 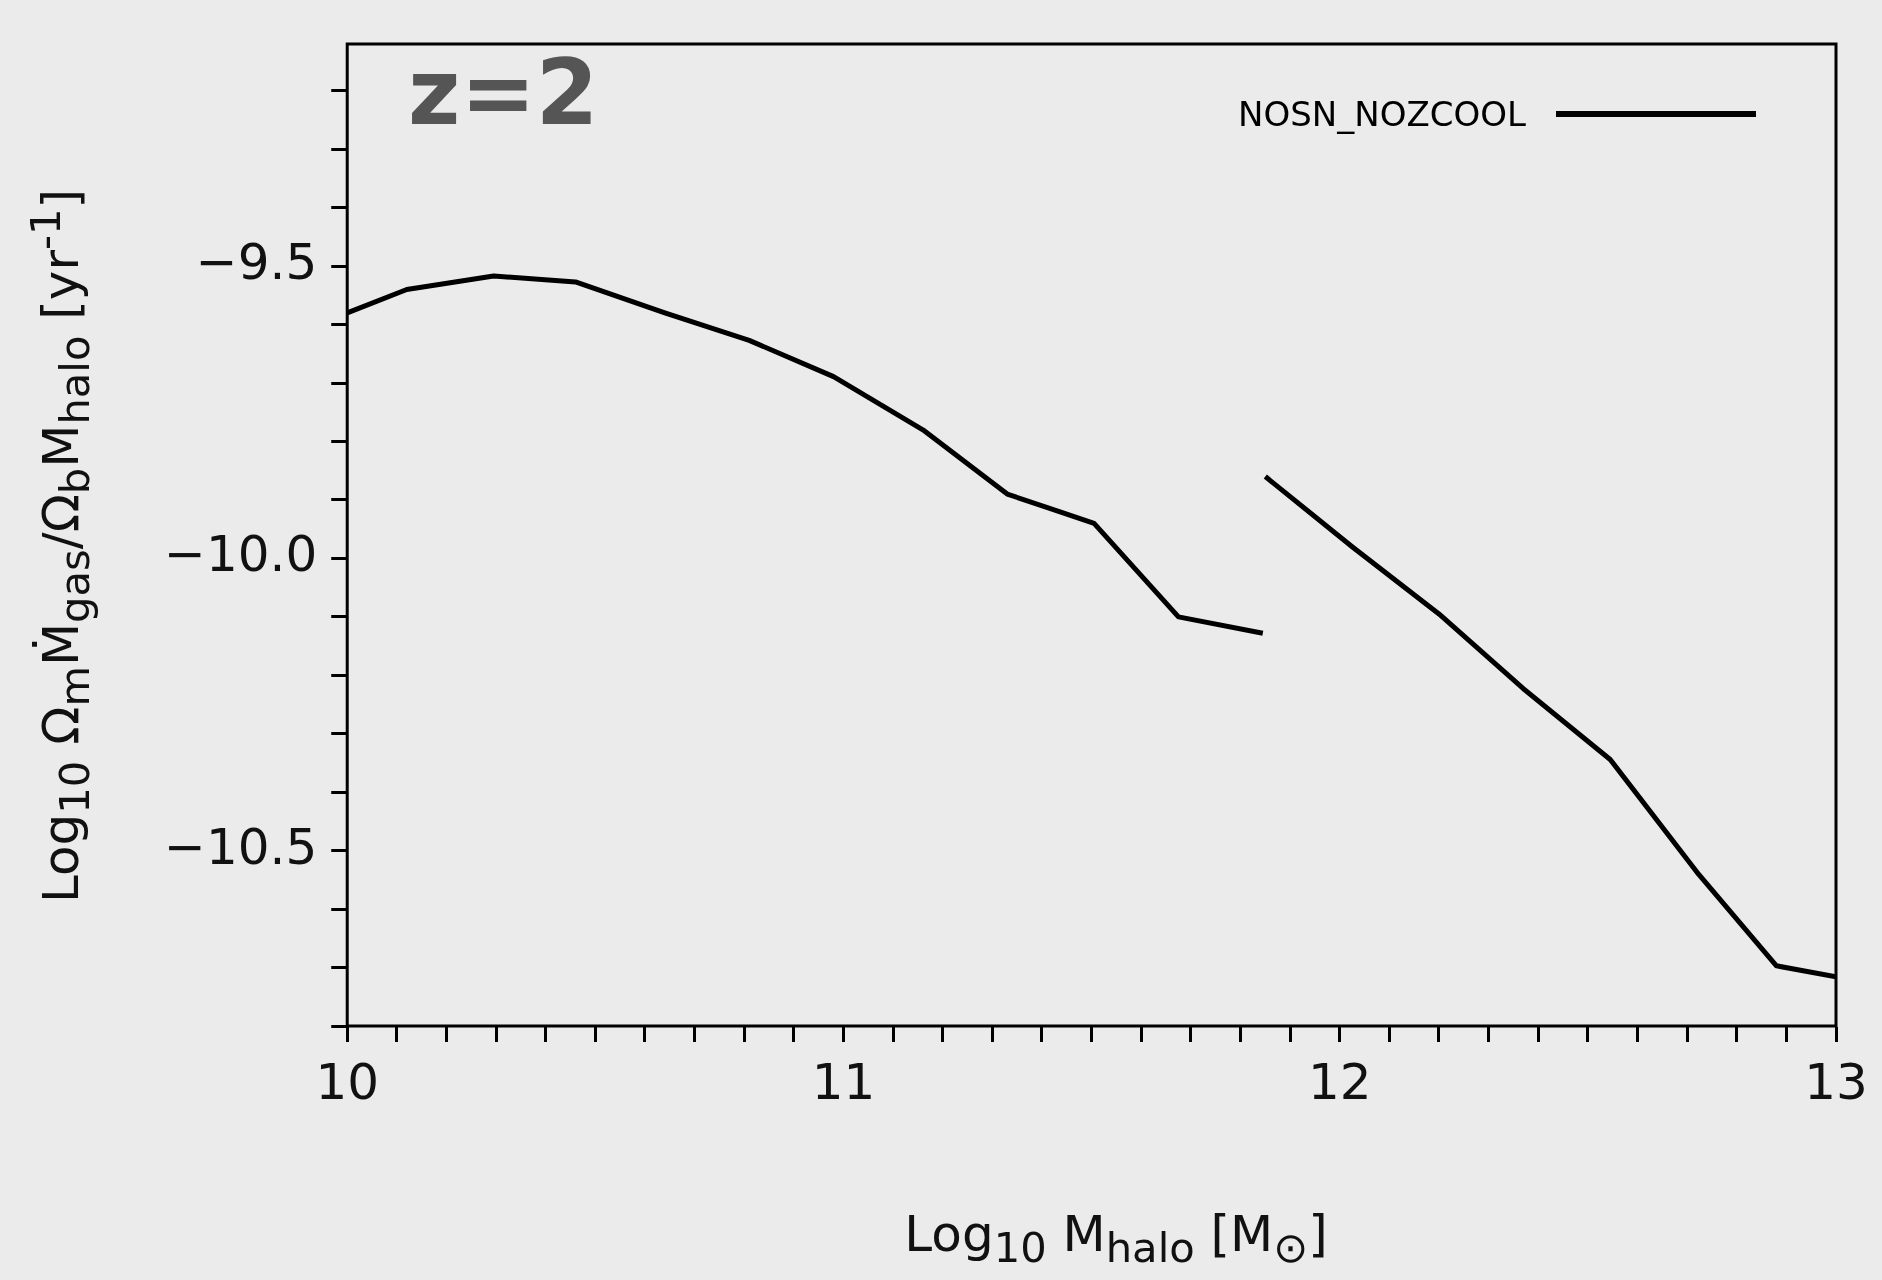 What do you see at coordinates (1836, 1081) in the screenshot?
I see `x-tick-label: 13` at bounding box center [1836, 1081].